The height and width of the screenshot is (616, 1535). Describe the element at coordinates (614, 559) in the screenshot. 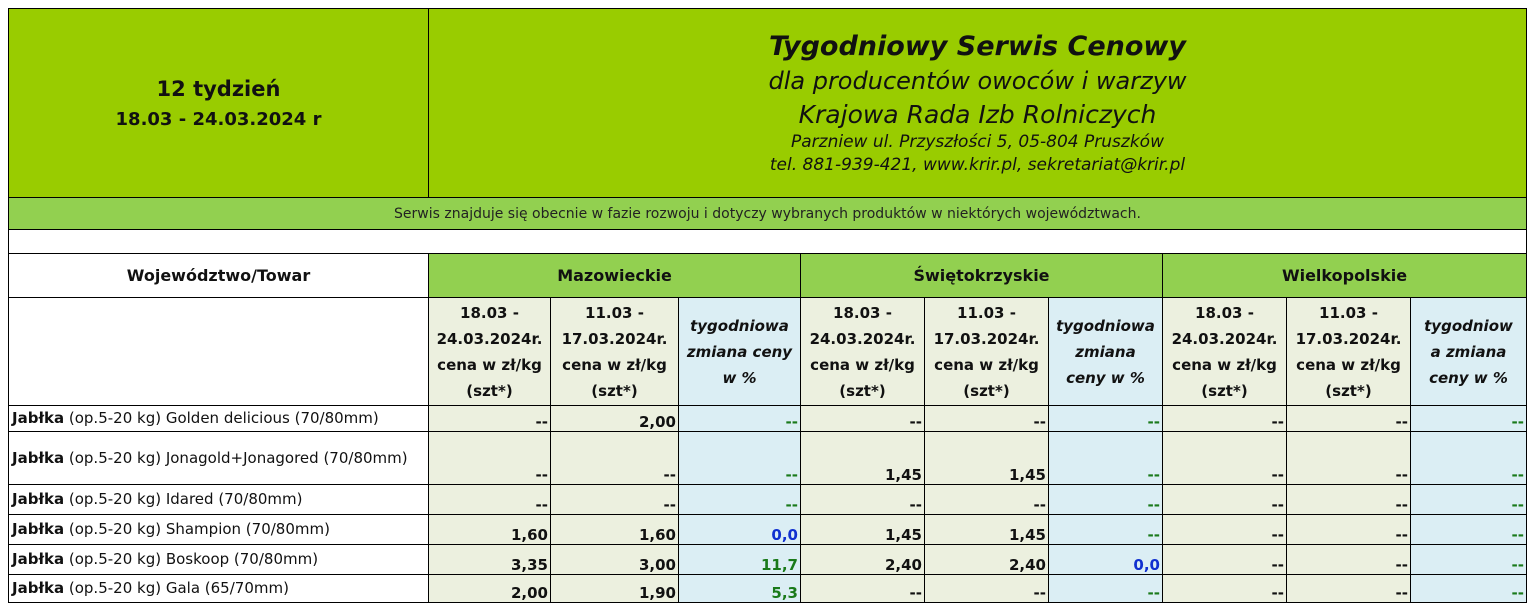

I see `price-cell: 3,00` at that location.